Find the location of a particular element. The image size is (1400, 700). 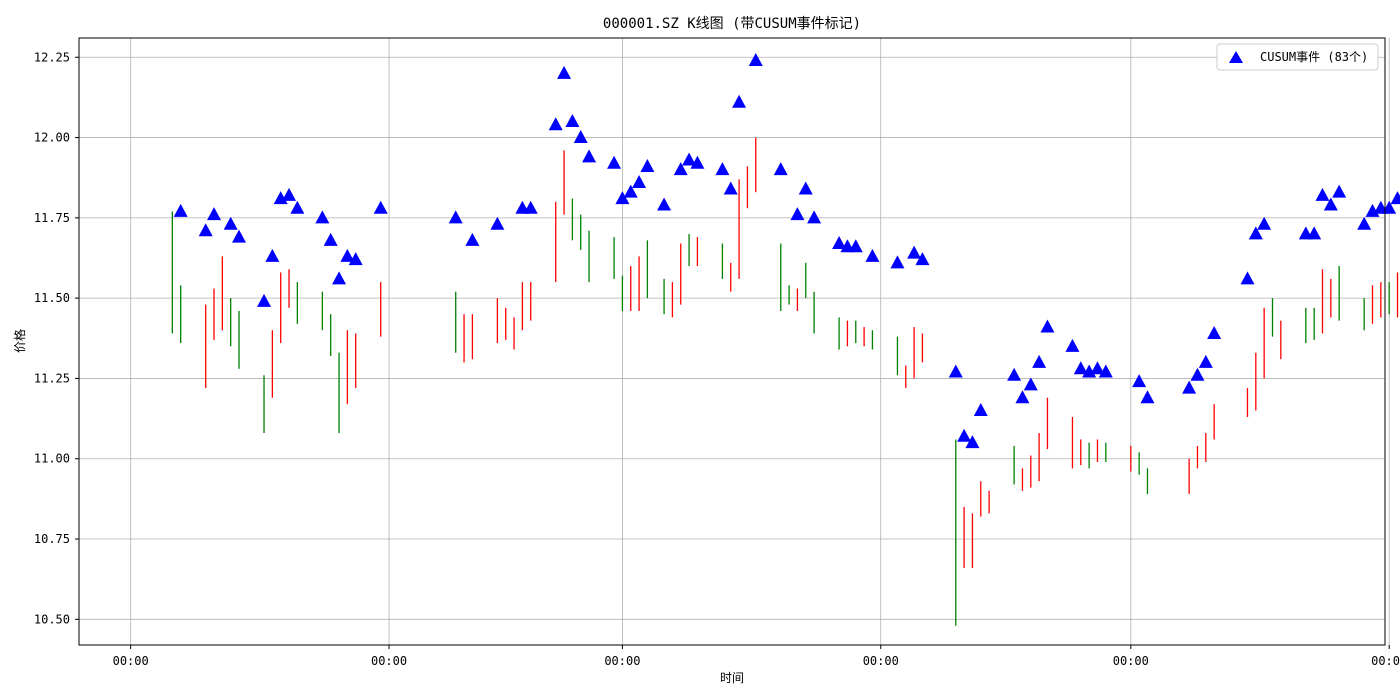

y-tick-label: 11.00 is located at coordinates (52, 459).